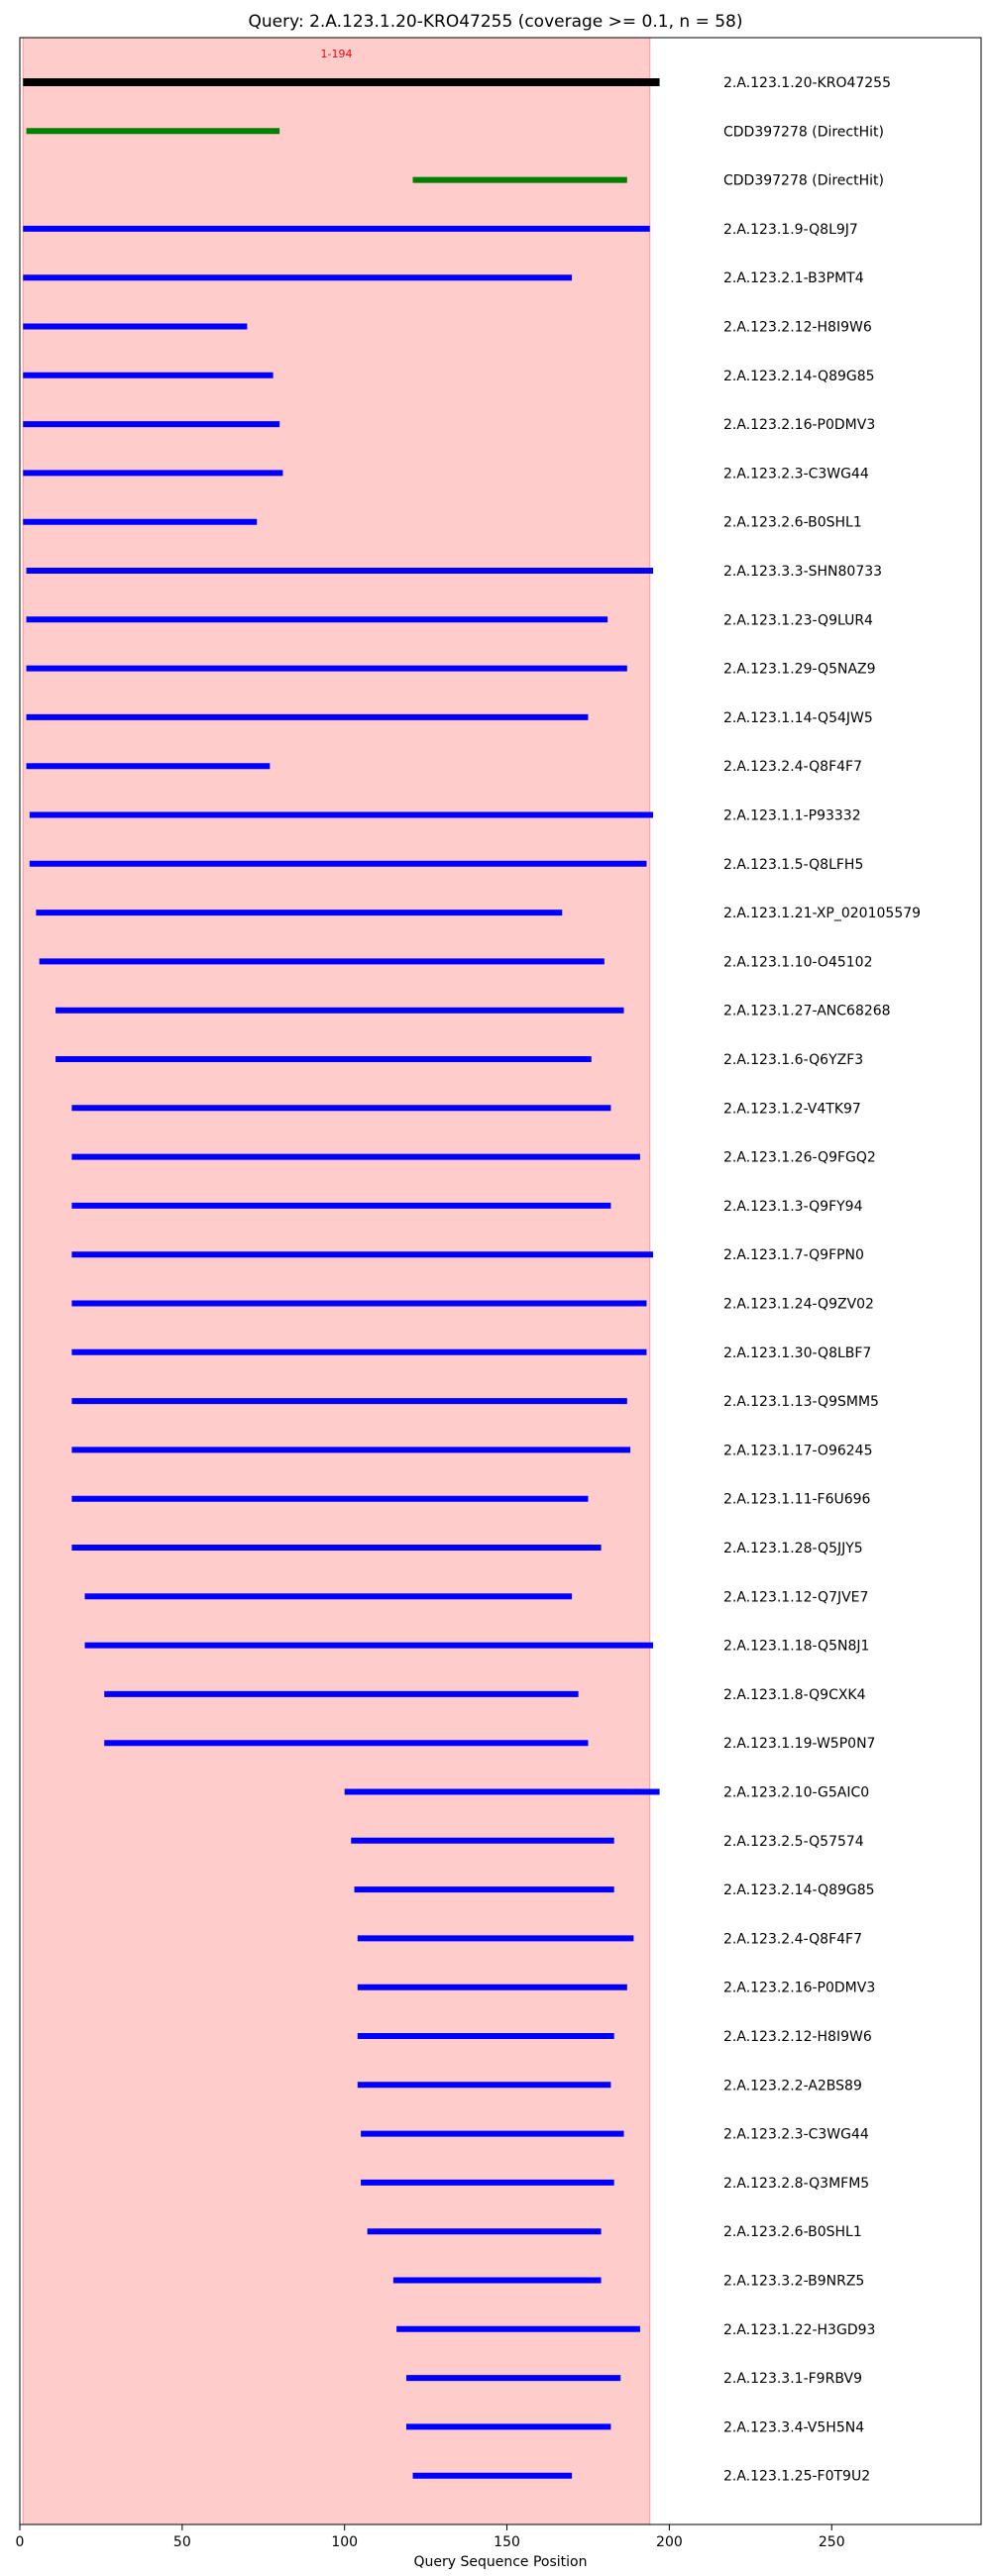 The image size is (991, 2576). What do you see at coordinates (794, 1695) in the screenshot?
I see `bar-label-33: 2.A.123.1.8-Q9CXK4` at bounding box center [794, 1695].